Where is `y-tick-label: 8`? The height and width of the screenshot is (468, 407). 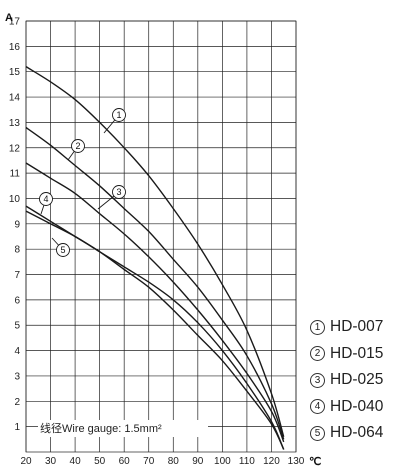
y-tick-label: 8 is located at coordinates (17, 250).